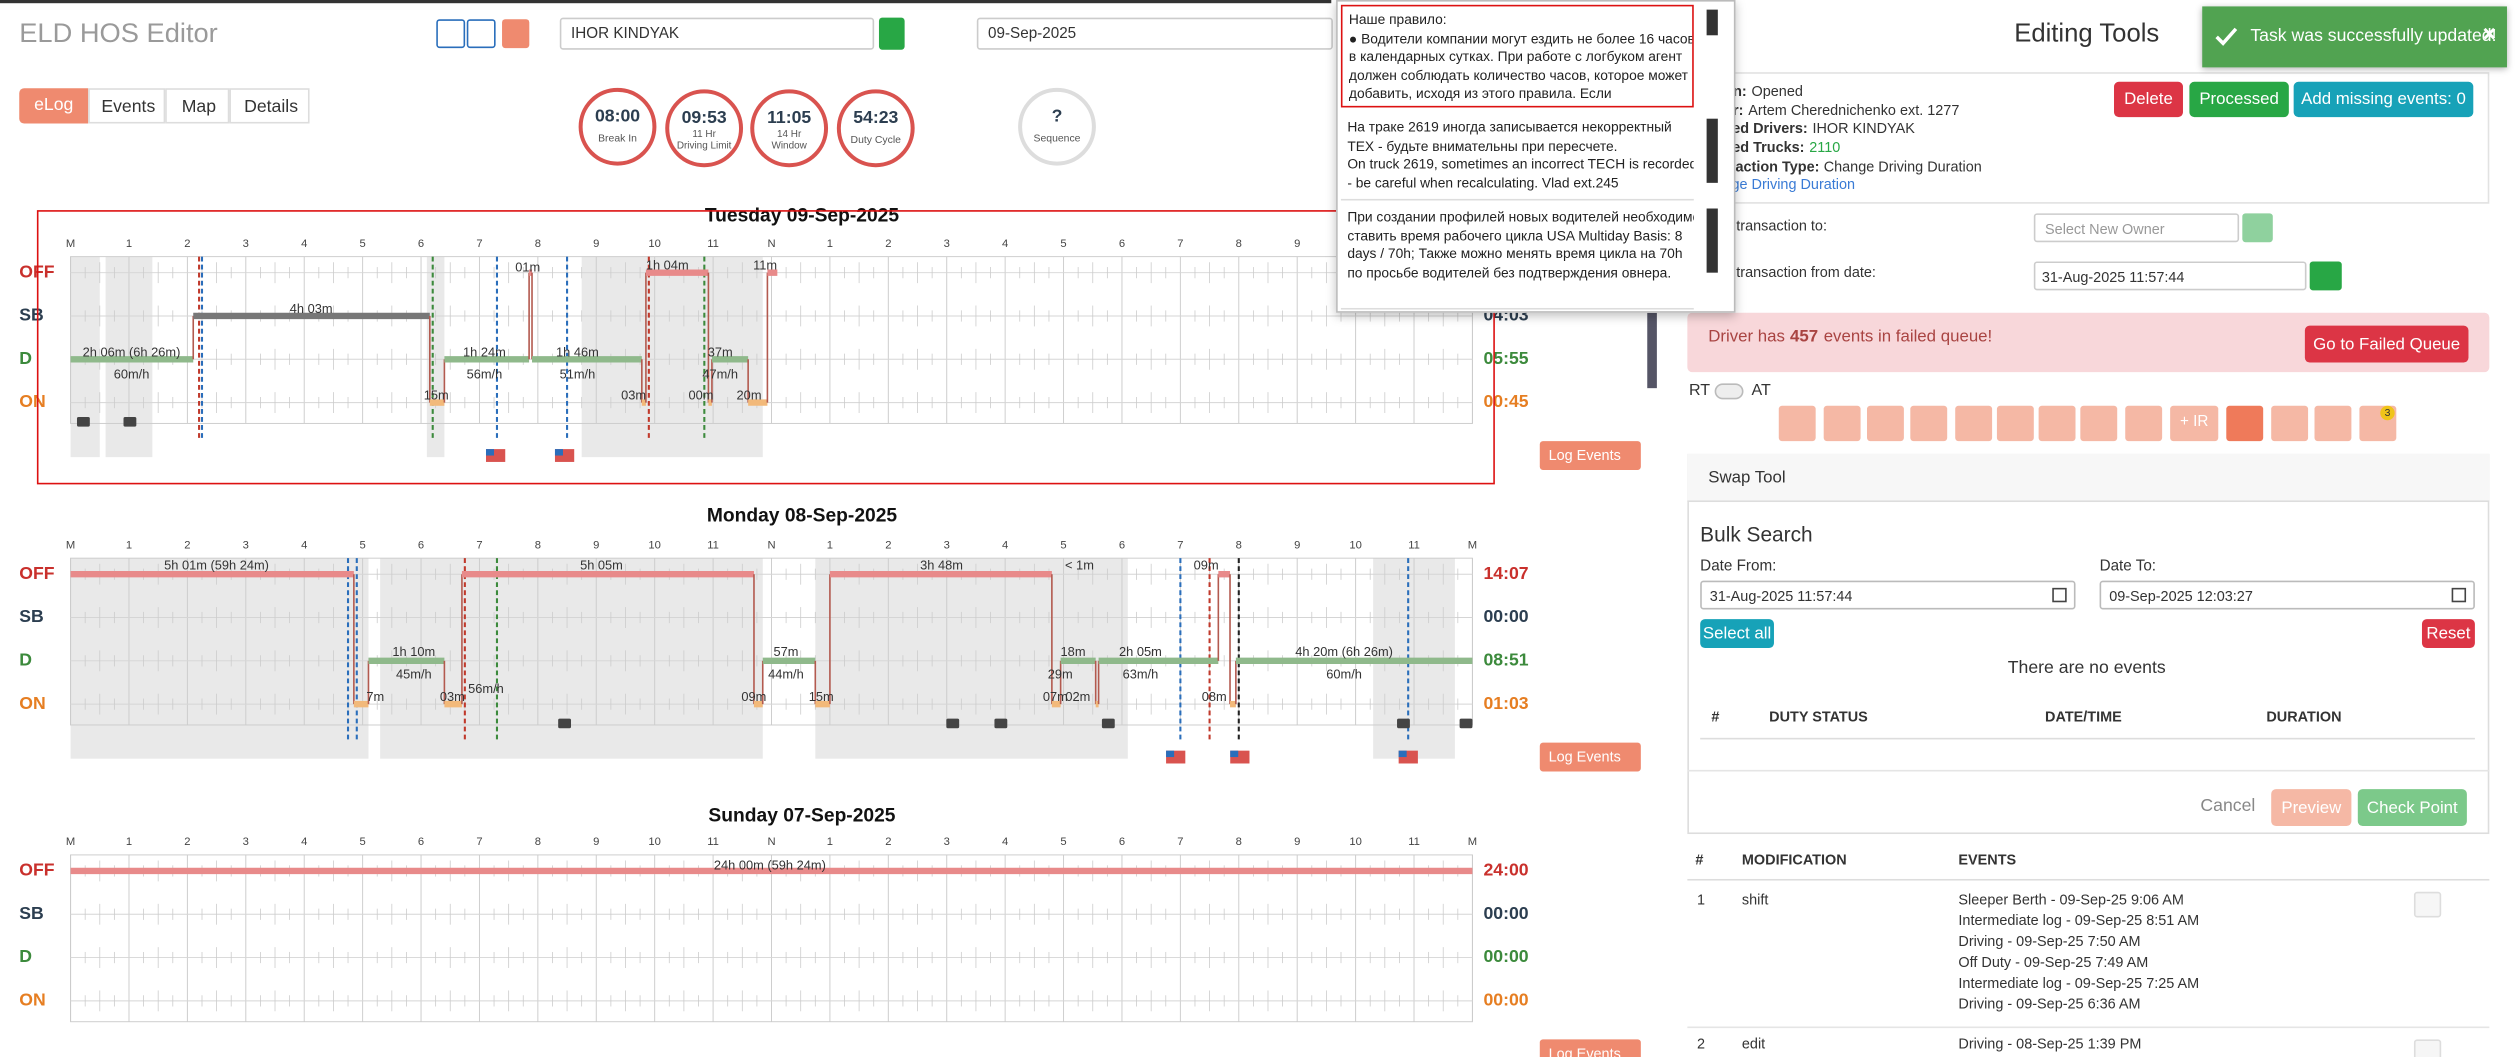 The image size is (2515, 1057). Describe the element at coordinates (2113, 277) in the screenshot. I see `from-date-value: 31-Aug-2025 11:57:44` at that location.